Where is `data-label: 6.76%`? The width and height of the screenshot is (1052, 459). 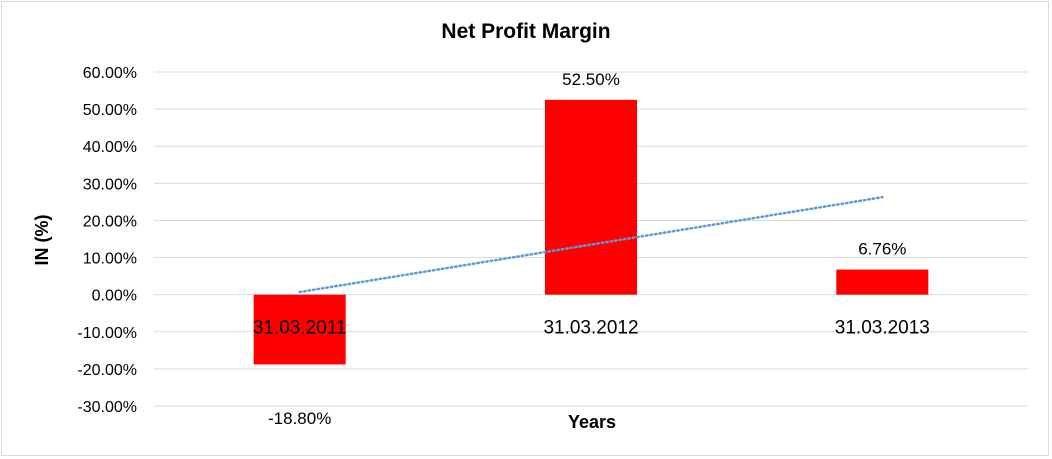
data-label: 6.76% is located at coordinates (882, 249).